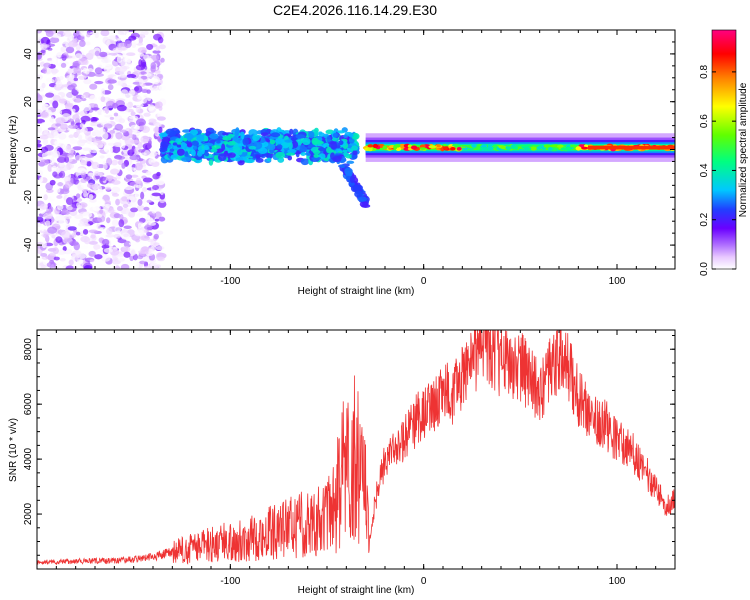 The width and height of the screenshot is (750, 600). Describe the element at coordinates (704, 219) in the screenshot. I see `colorbar-tick-label: 0.2` at that location.